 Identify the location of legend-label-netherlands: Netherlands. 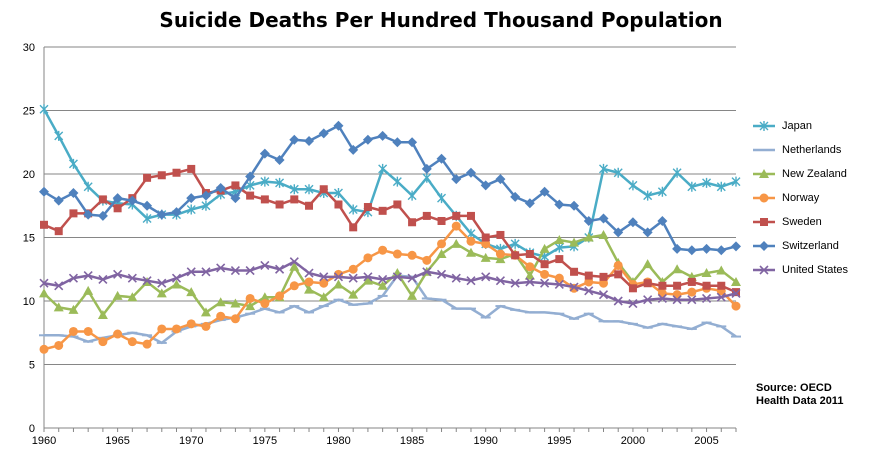
(812, 150).